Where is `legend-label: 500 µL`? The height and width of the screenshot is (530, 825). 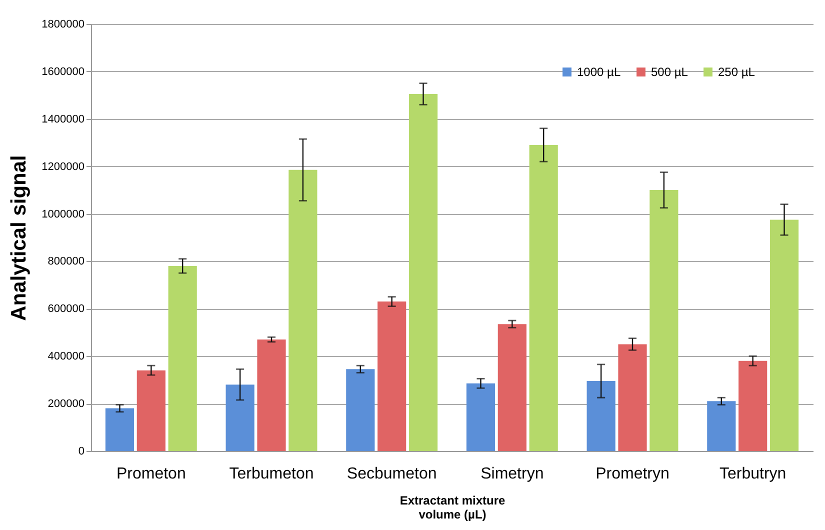
legend-label: 500 µL is located at coordinates (669, 72).